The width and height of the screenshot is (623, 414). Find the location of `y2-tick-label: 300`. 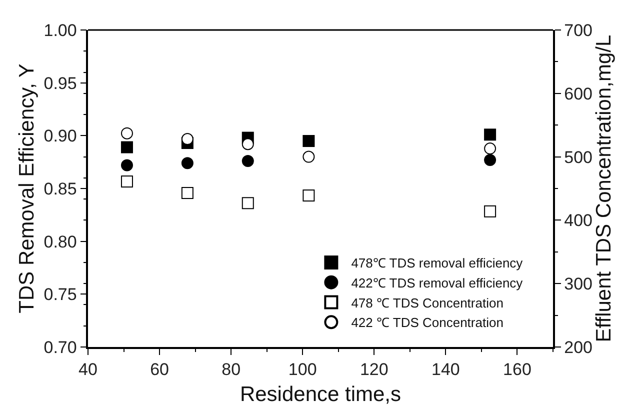

y2-tick-label: 300 is located at coordinates (578, 284).